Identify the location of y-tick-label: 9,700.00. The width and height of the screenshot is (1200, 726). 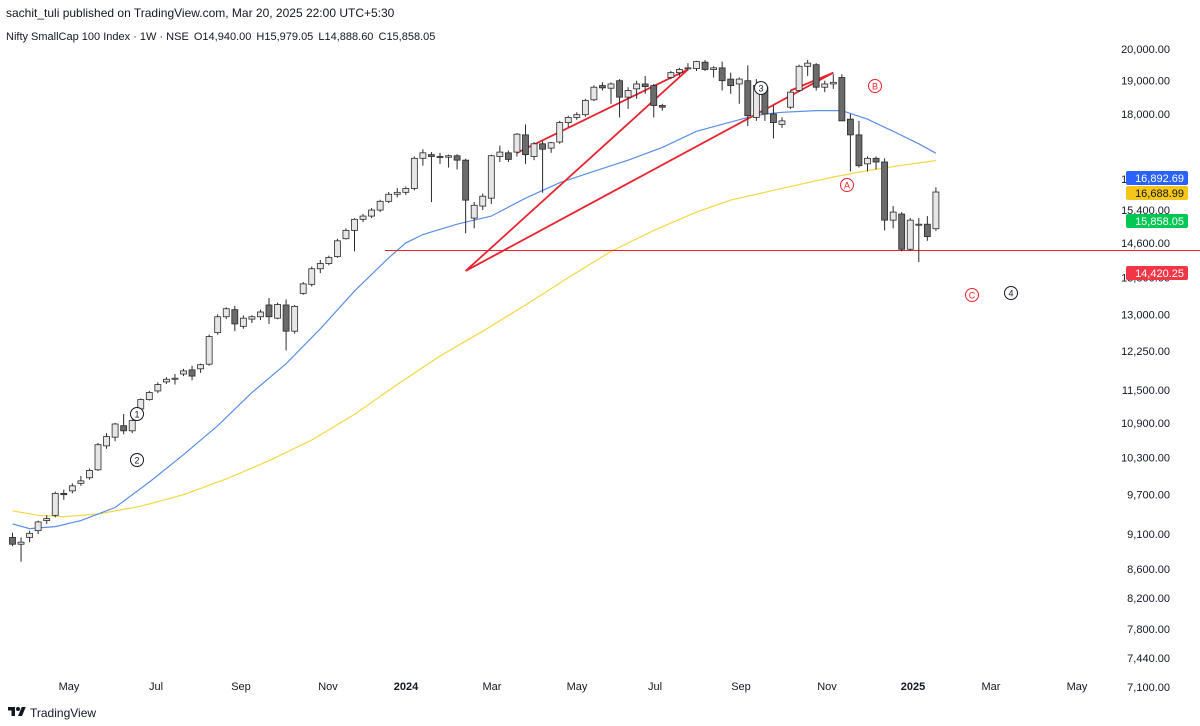
(1148, 496).